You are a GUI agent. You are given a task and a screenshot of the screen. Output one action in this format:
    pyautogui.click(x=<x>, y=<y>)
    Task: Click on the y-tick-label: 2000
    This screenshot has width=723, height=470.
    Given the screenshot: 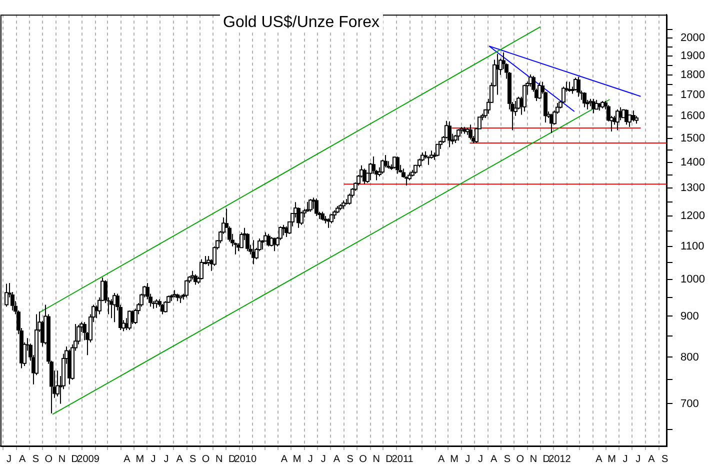 What is the action you would take?
    pyautogui.click(x=693, y=38)
    